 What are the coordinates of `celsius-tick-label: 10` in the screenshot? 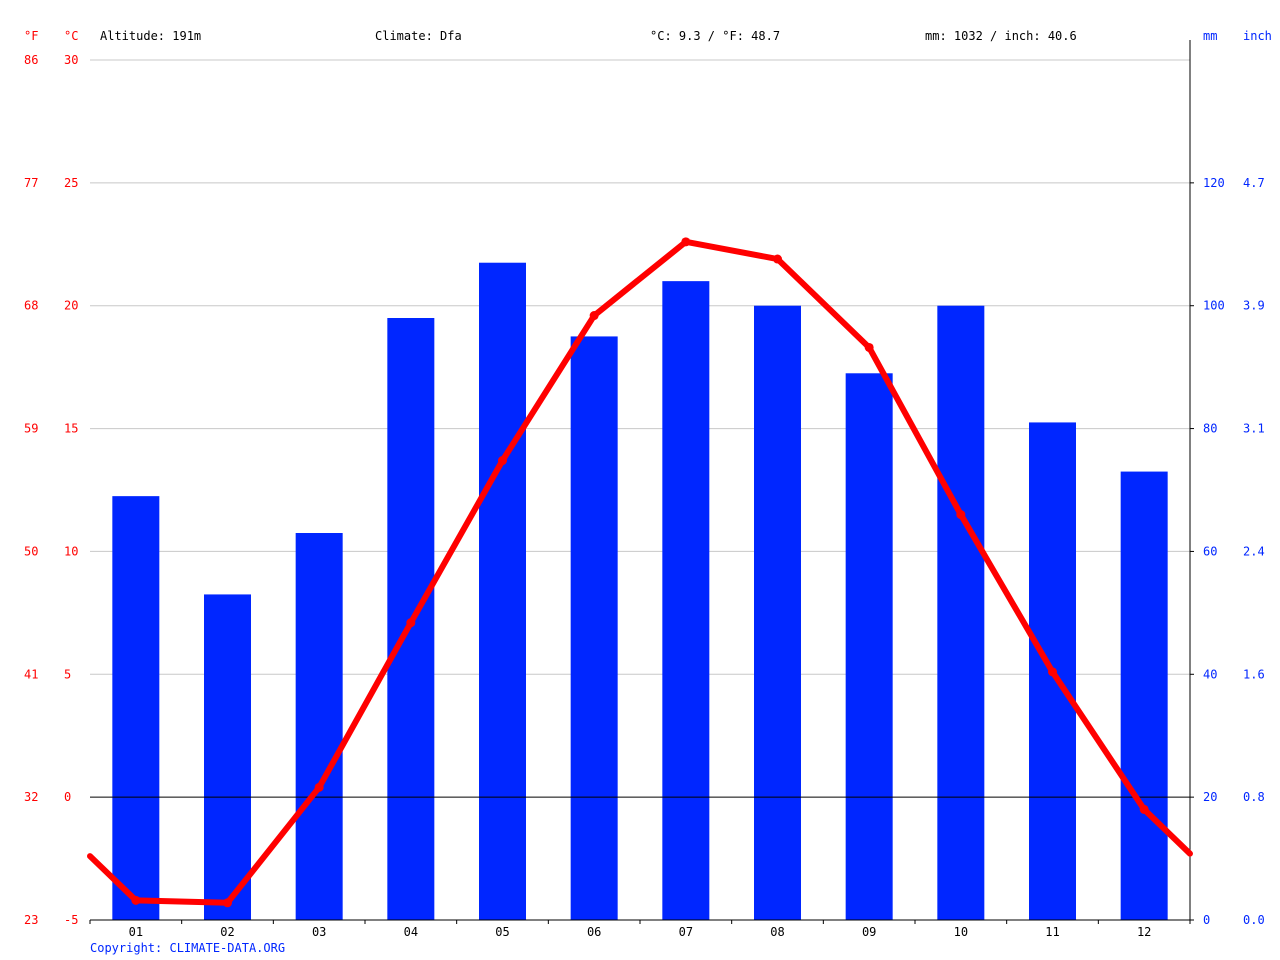 It's located at (71, 551).